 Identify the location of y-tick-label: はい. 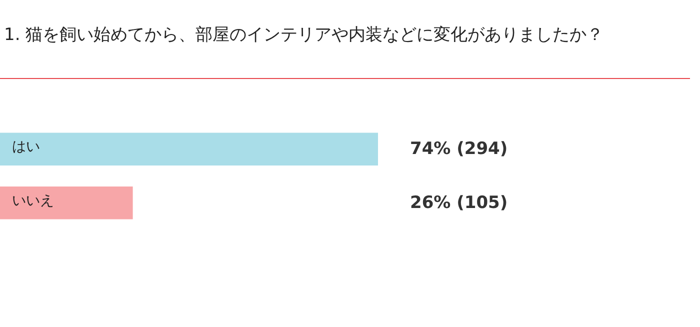
(26, 147).